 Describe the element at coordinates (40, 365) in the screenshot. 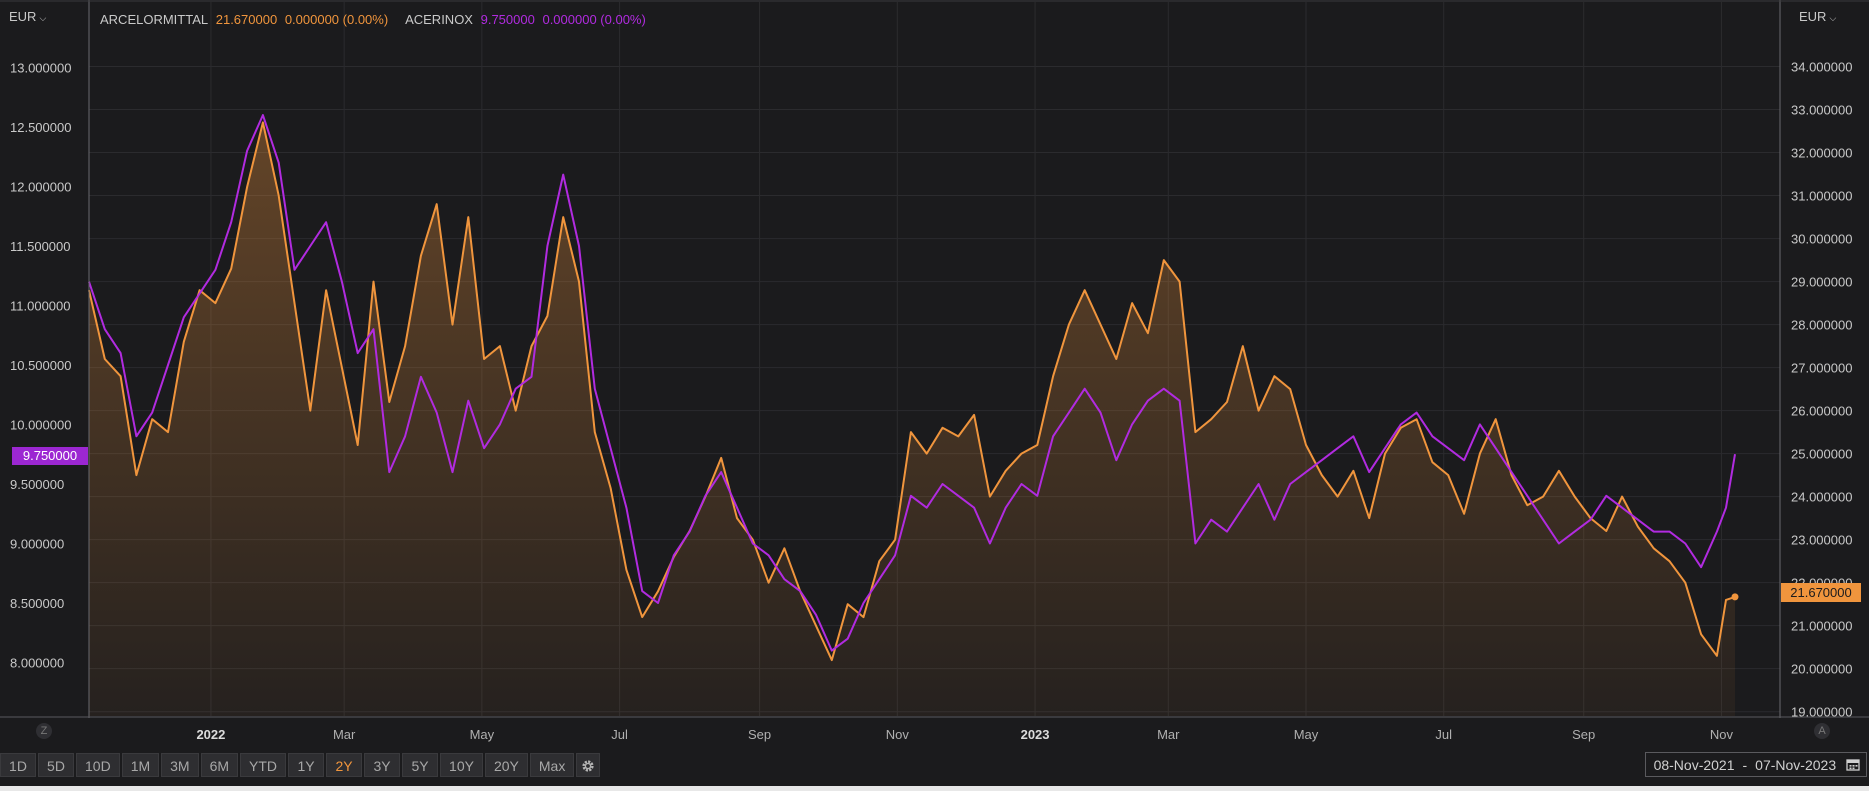

I see `y-left-tick-label: 10.500000` at that location.